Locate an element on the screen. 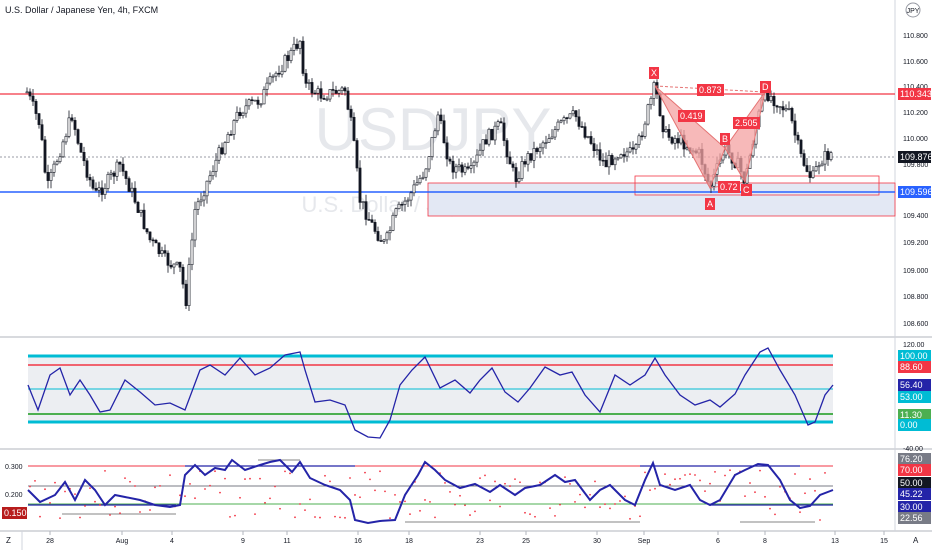 The width and height of the screenshot is (932, 550). pattern-point-a: A is located at coordinates (710, 204).